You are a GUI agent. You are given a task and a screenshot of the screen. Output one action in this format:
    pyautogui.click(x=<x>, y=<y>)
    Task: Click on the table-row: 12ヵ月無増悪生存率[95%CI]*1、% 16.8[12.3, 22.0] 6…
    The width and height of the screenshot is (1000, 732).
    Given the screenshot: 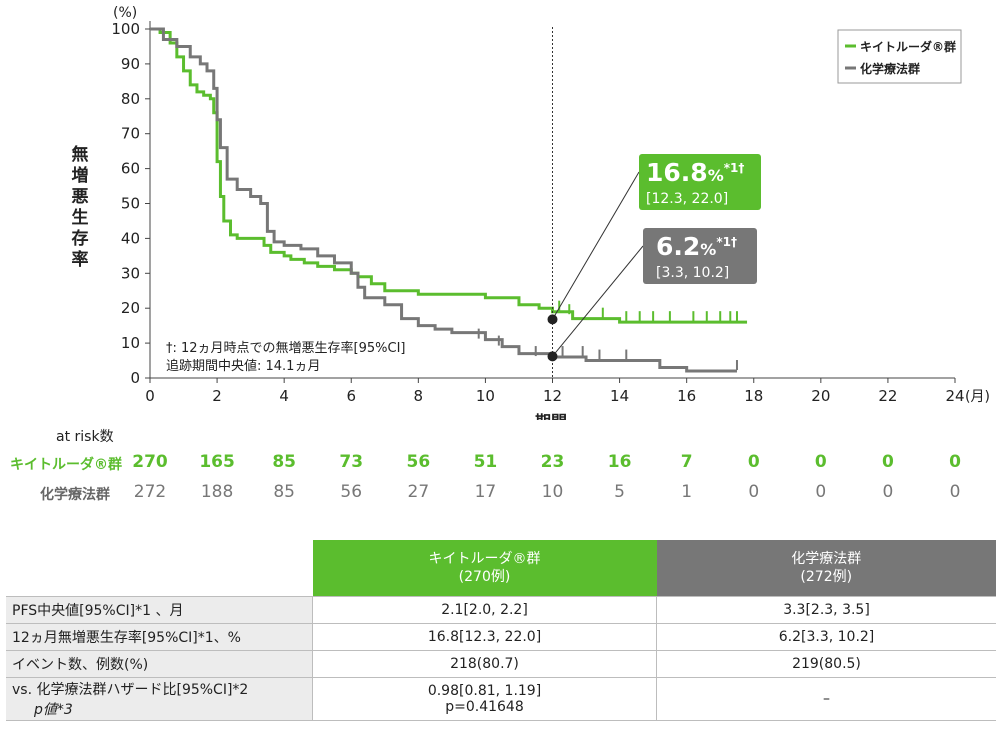 What is the action you would take?
    pyautogui.click(x=501, y=637)
    